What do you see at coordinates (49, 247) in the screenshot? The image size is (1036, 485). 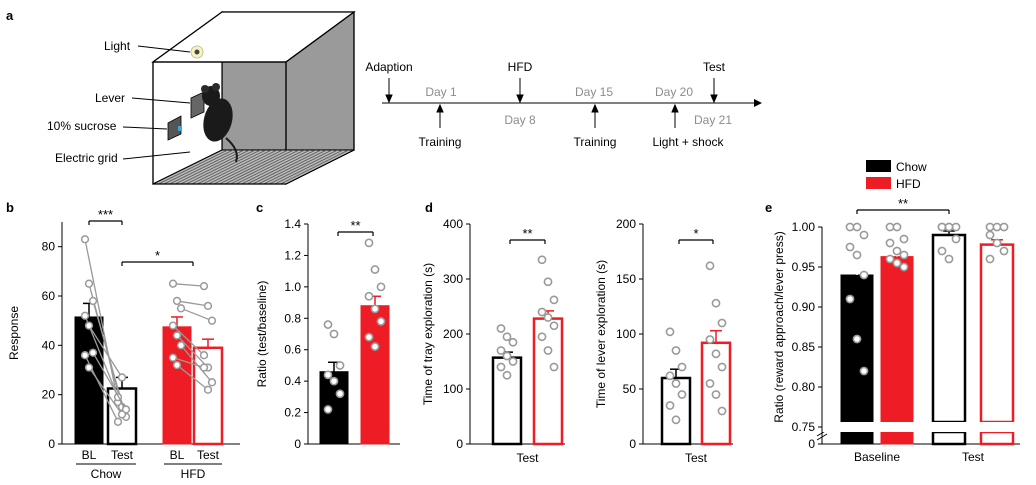 I see `b-y-tick-label: 80` at bounding box center [49, 247].